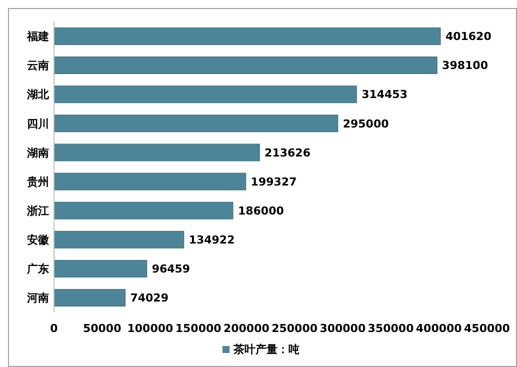 The image size is (517, 367). What do you see at coordinates (37, 153) in the screenshot?
I see `y-tick-label: 湖南` at bounding box center [37, 153].